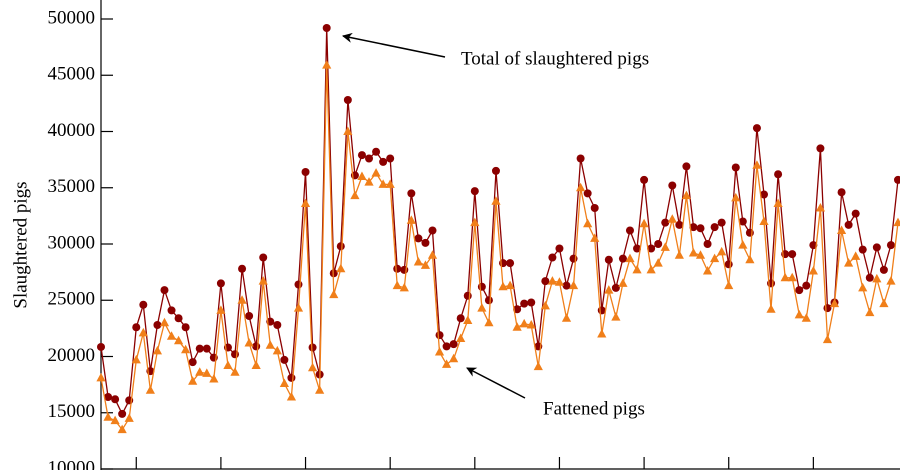 Image resolution: width=900 pixels, height=470 pixels. Describe the element at coordinates (72, 463) in the screenshot. I see `y-tick-label: 10000` at that location.